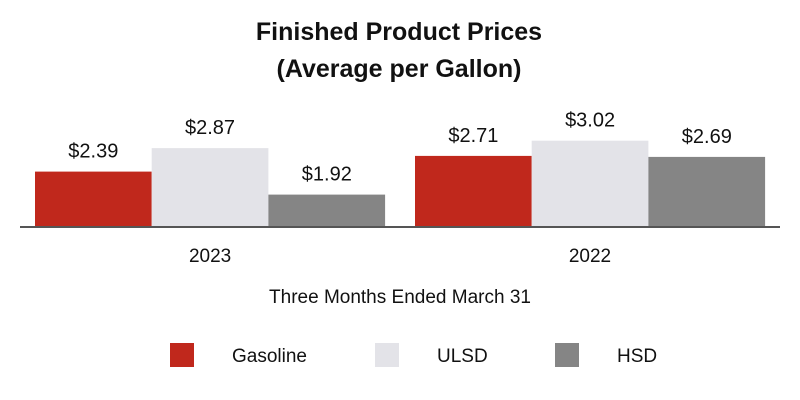  What do you see at coordinates (590, 256) in the screenshot?
I see `x-tick-label-2022: 2022` at bounding box center [590, 256].